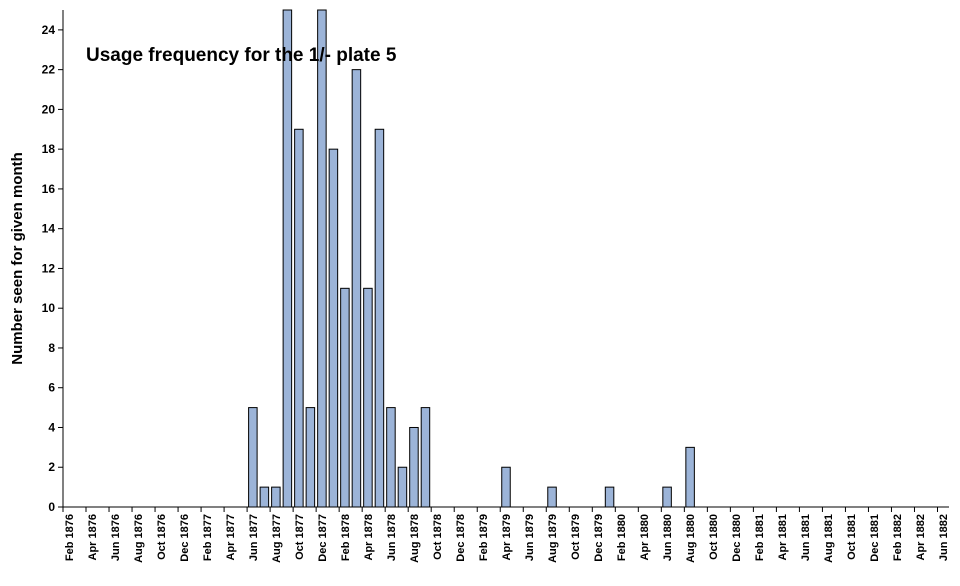 The height and width of the screenshot is (586, 960). What do you see at coordinates (139, 538) in the screenshot?
I see `x-tick-label: Aug 1876` at bounding box center [139, 538].